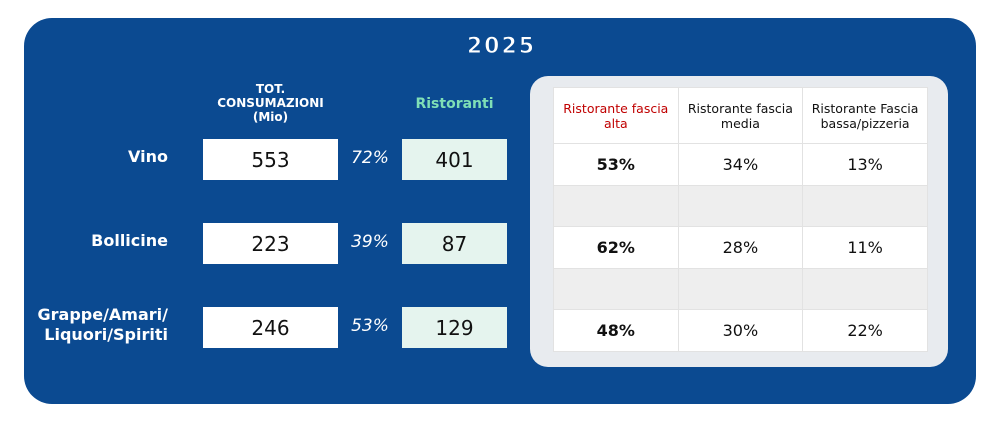 The width and height of the screenshot is (1003, 427). Describe the element at coordinates (370, 326) in the screenshot. I see `share-value: 53%` at that location.